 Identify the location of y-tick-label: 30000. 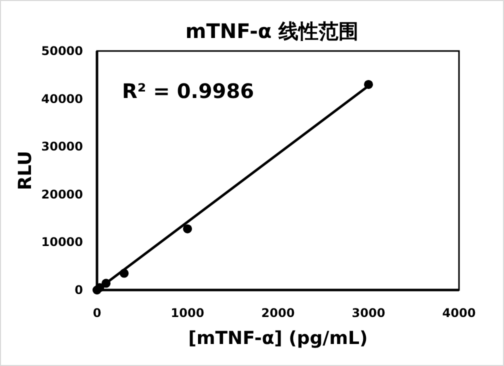
(62, 147).